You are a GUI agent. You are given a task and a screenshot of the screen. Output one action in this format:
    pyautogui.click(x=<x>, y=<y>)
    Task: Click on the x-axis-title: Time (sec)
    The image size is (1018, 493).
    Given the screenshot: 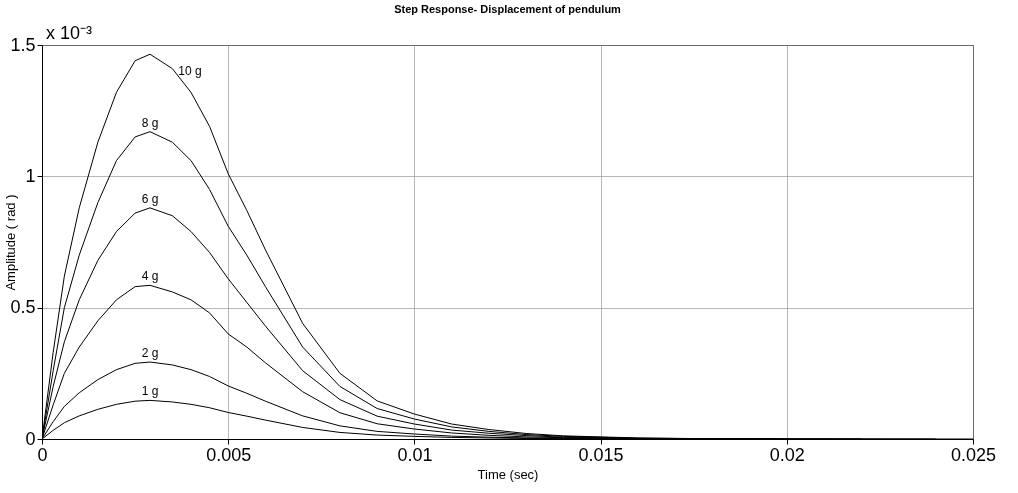 What is the action you would take?
    pyautogui.click(x=508, y=474)
    